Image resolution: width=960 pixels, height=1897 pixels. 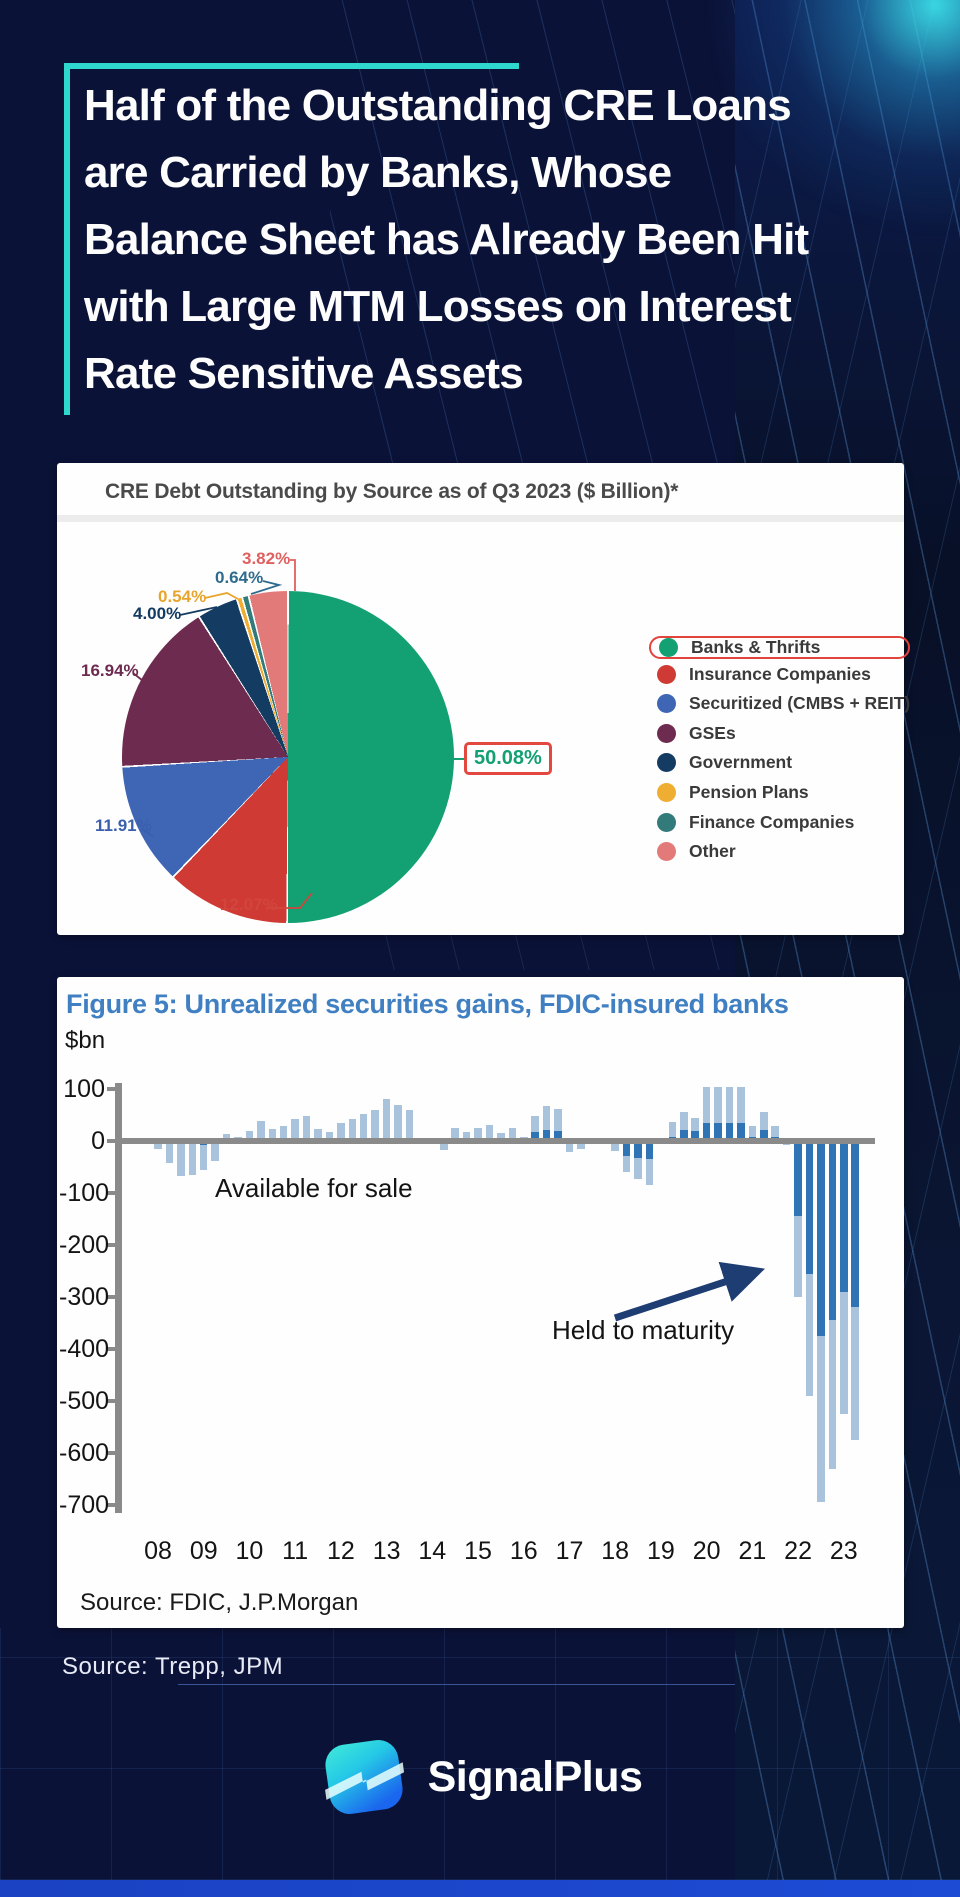 I want to click on brand-lockup: SignalPlus, so click(x=480, y=1777).